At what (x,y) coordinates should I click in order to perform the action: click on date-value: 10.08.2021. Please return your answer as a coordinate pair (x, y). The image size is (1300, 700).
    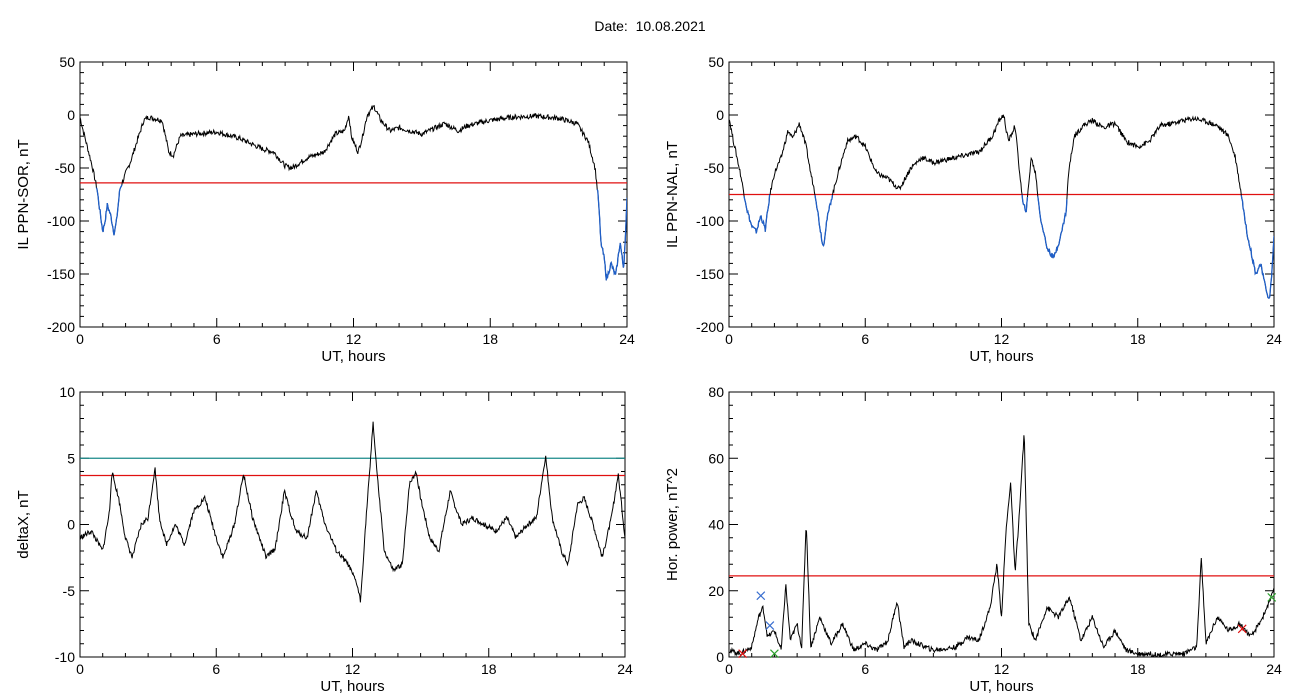
    Looking at the image, I should click on (670, 26).